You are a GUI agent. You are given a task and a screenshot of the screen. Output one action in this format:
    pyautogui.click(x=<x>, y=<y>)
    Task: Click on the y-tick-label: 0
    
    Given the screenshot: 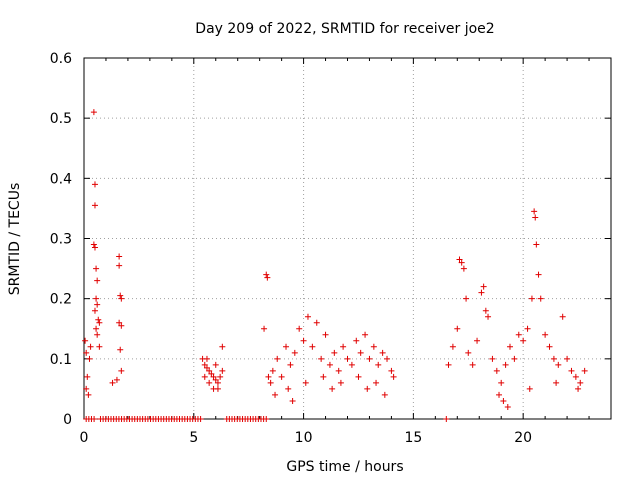 What is the action you would take?
    pyautogui.click(x=67, y=420)
    